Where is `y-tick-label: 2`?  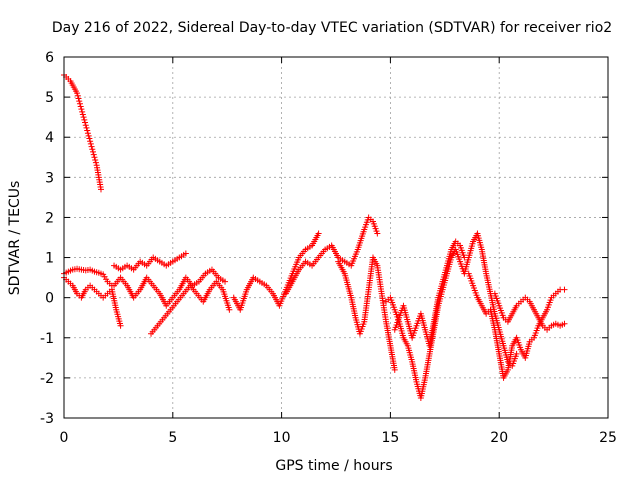
y-tick-label: 2 is located at coordinates (49, 218).